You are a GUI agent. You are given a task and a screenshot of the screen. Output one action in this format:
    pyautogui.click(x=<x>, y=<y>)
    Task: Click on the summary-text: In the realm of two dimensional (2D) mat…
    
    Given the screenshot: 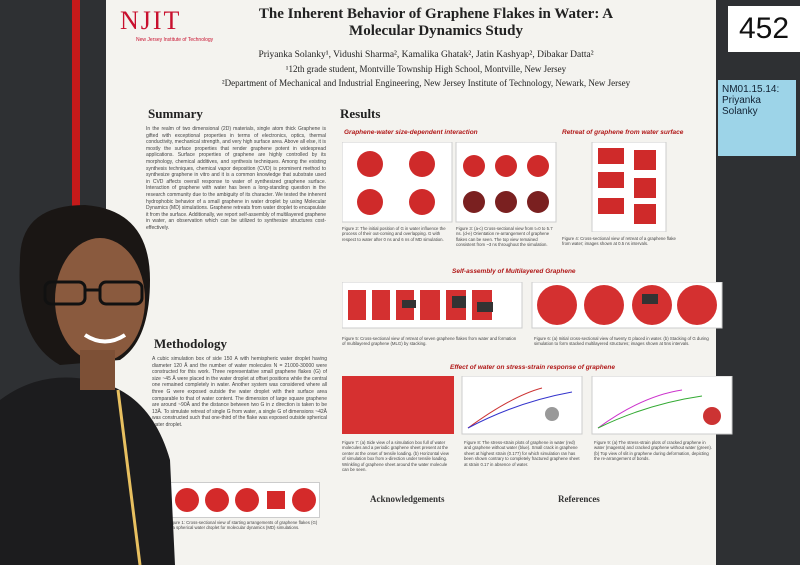 What is the action you would take?
    pyautogui.click(x=236, y=178)
    